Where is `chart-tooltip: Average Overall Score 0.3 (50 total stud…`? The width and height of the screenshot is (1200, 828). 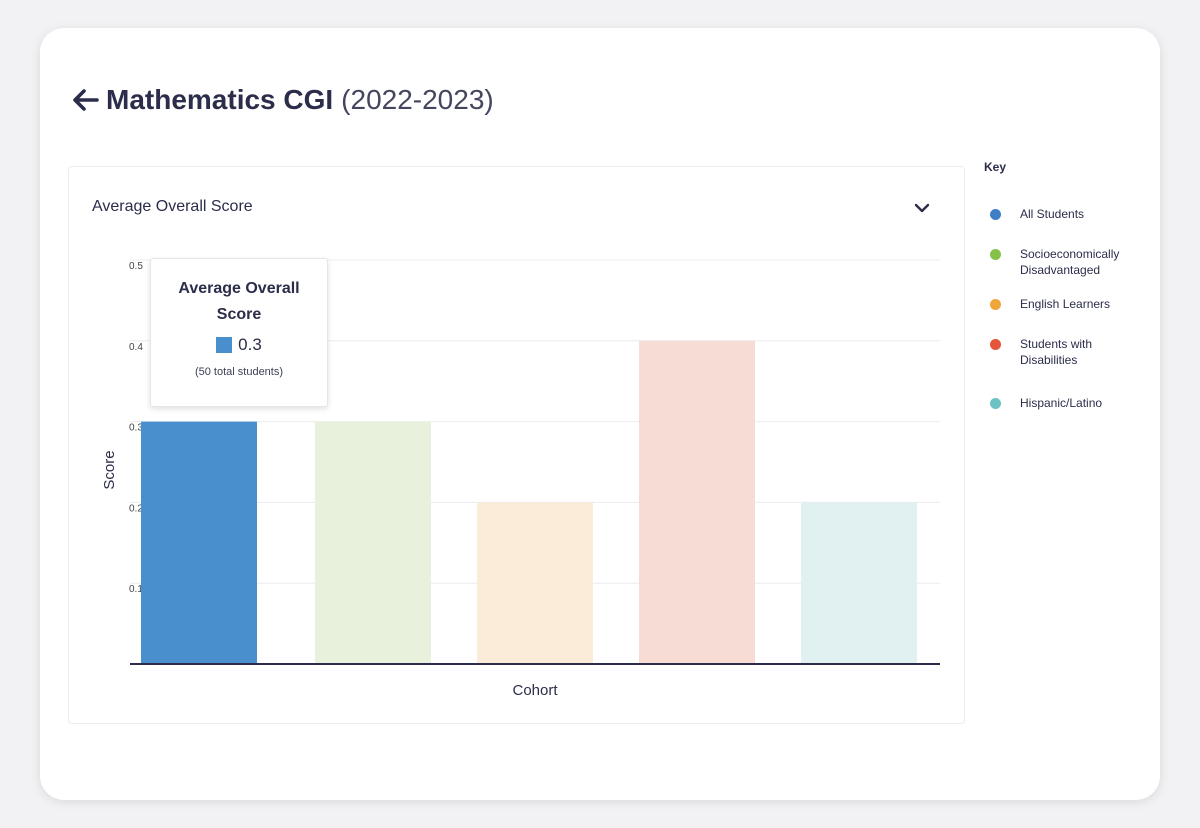
chart-tooltip: Average Overall Score 0.3 (50 total stud… is located at coordinates (239, 332).